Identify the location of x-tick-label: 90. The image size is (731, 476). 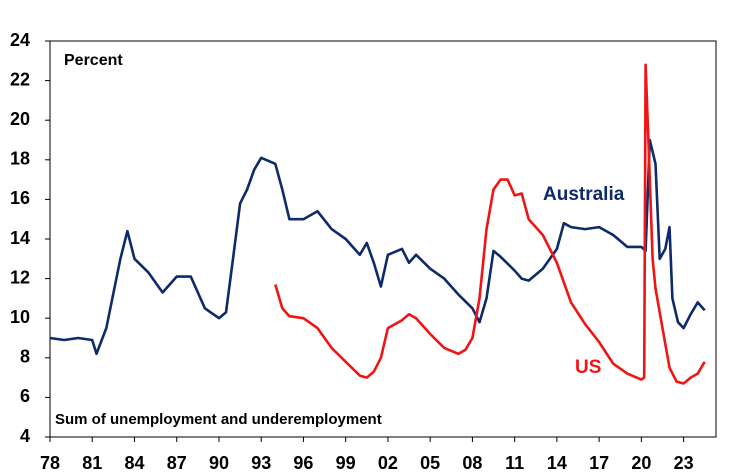
(219, 463).